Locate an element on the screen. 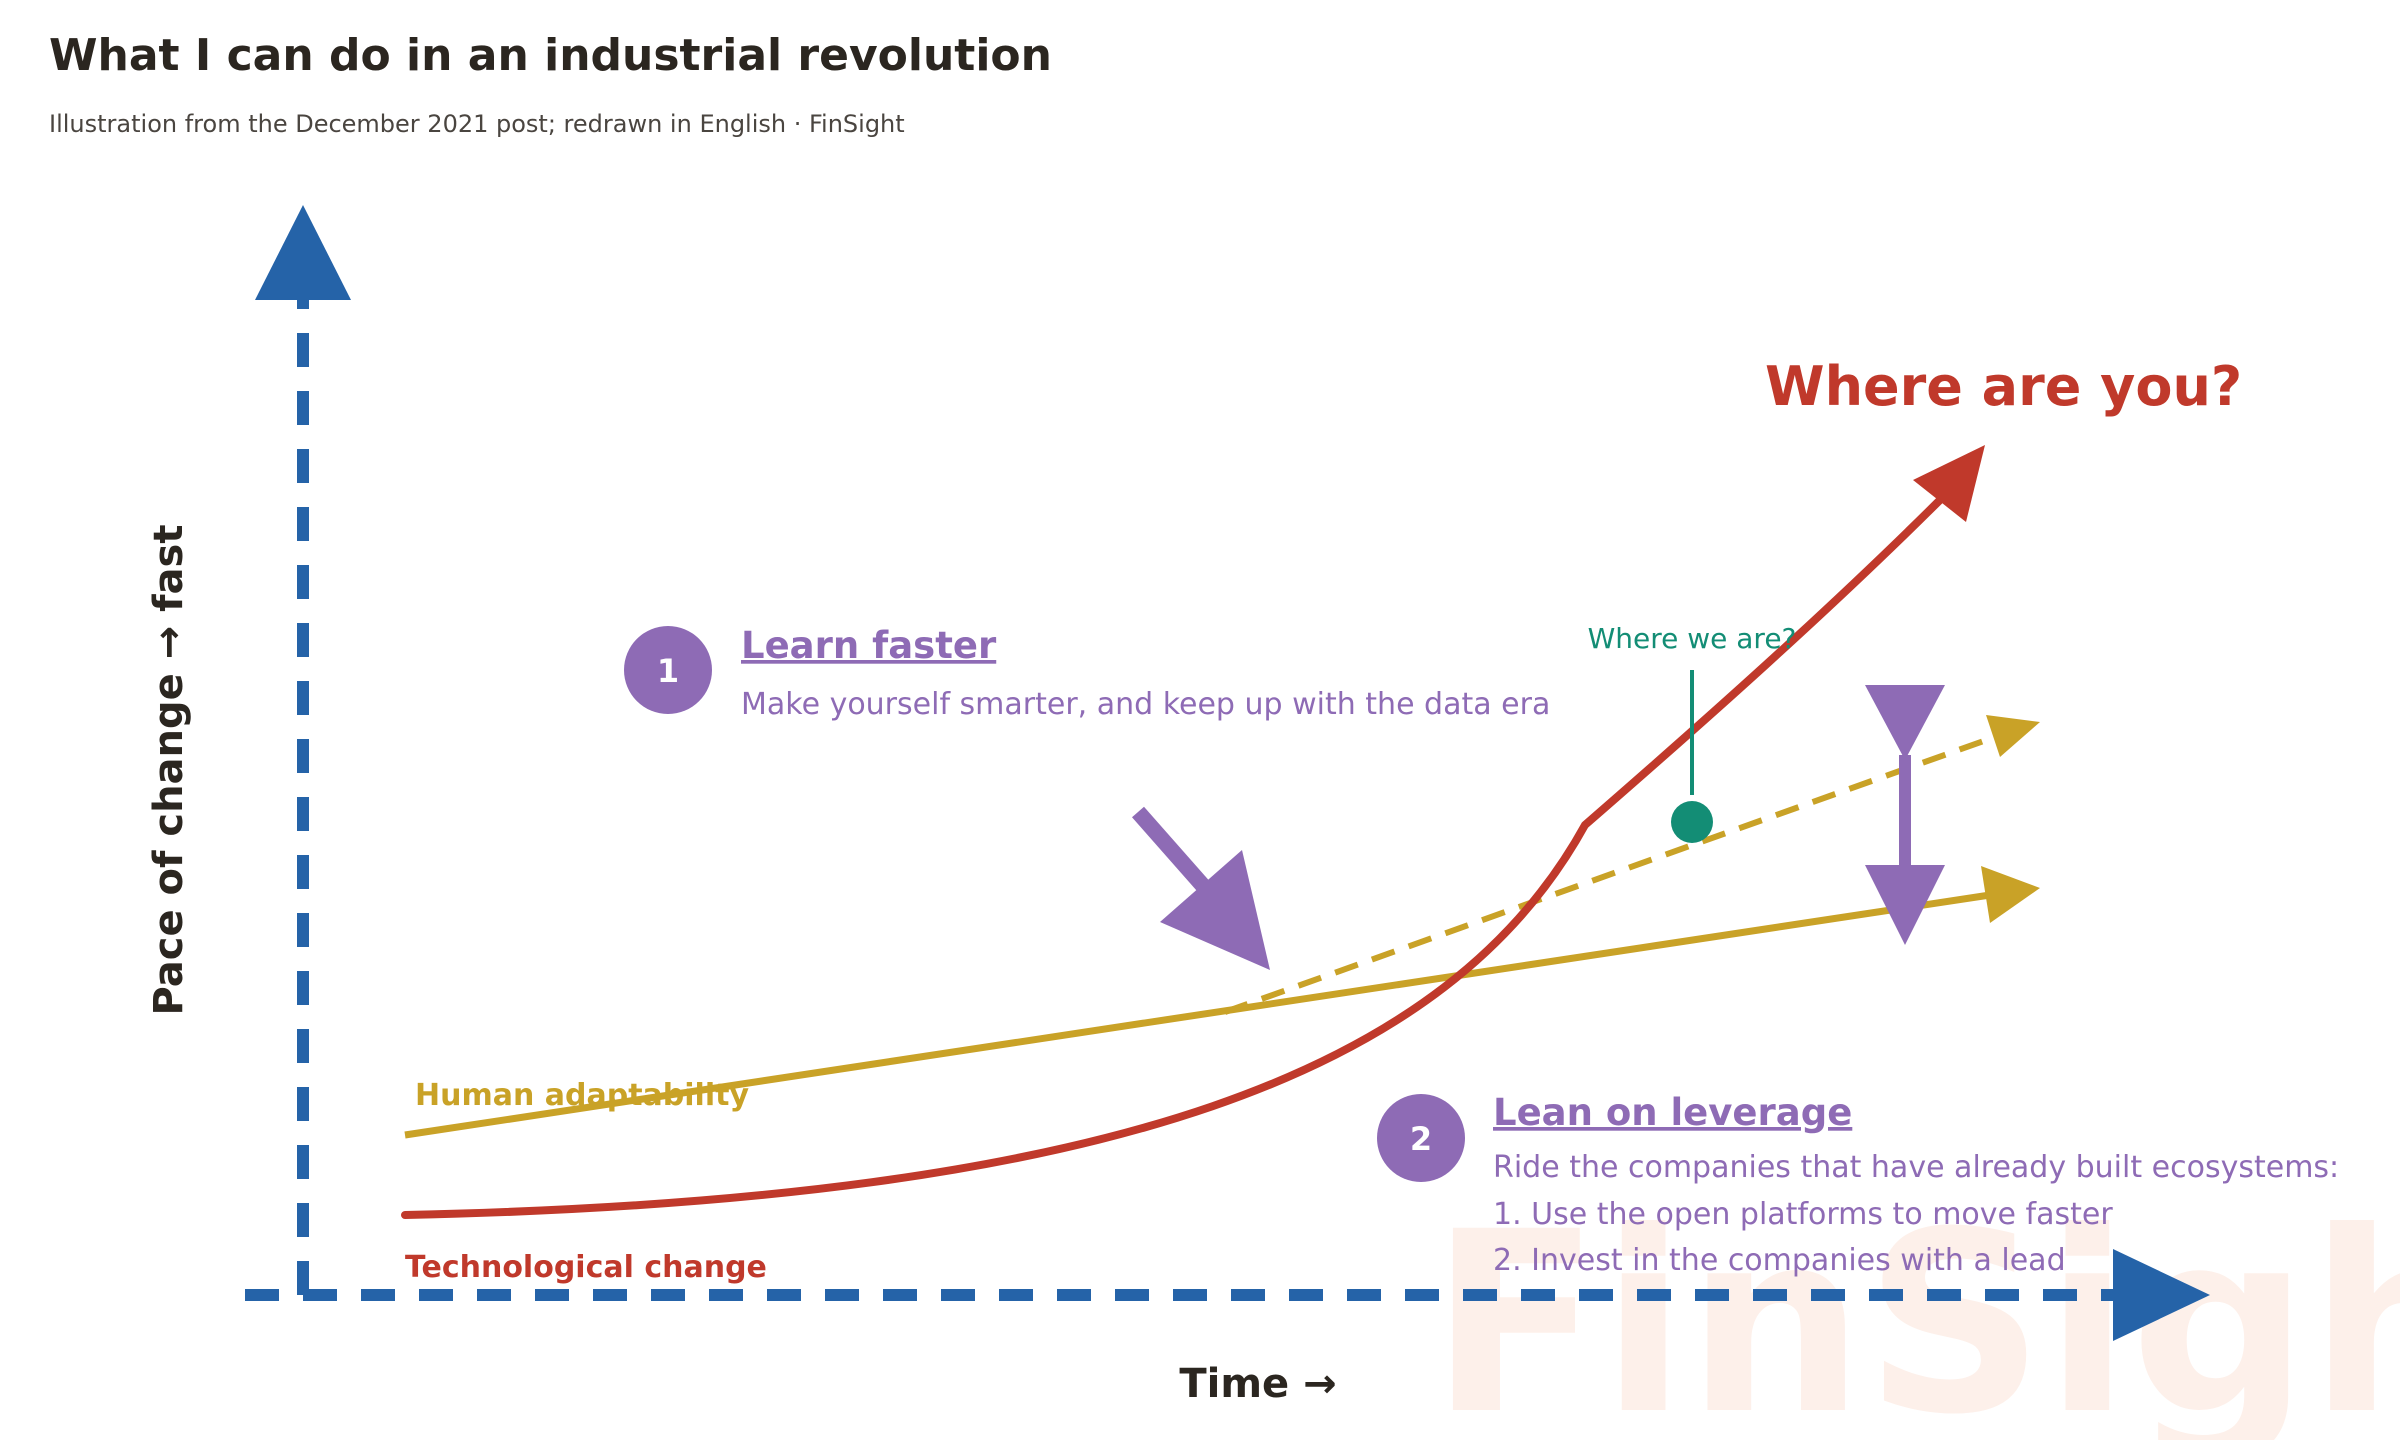  callout-2-badge is located at coordinates (1421, 1138).